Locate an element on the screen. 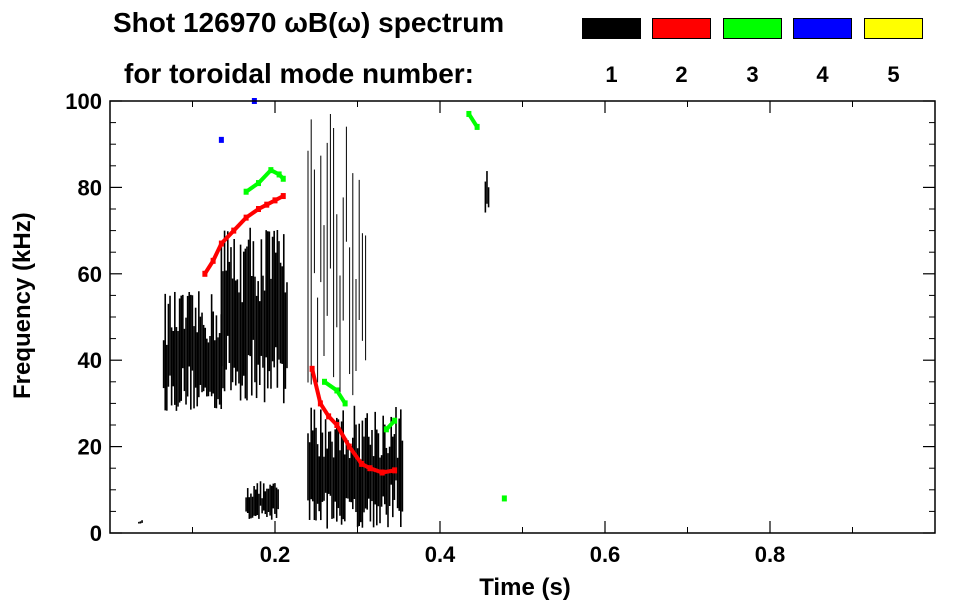 This screenshot has height=615, width=963. legend-swatch-mode3 is located at coordinates (752, 28).